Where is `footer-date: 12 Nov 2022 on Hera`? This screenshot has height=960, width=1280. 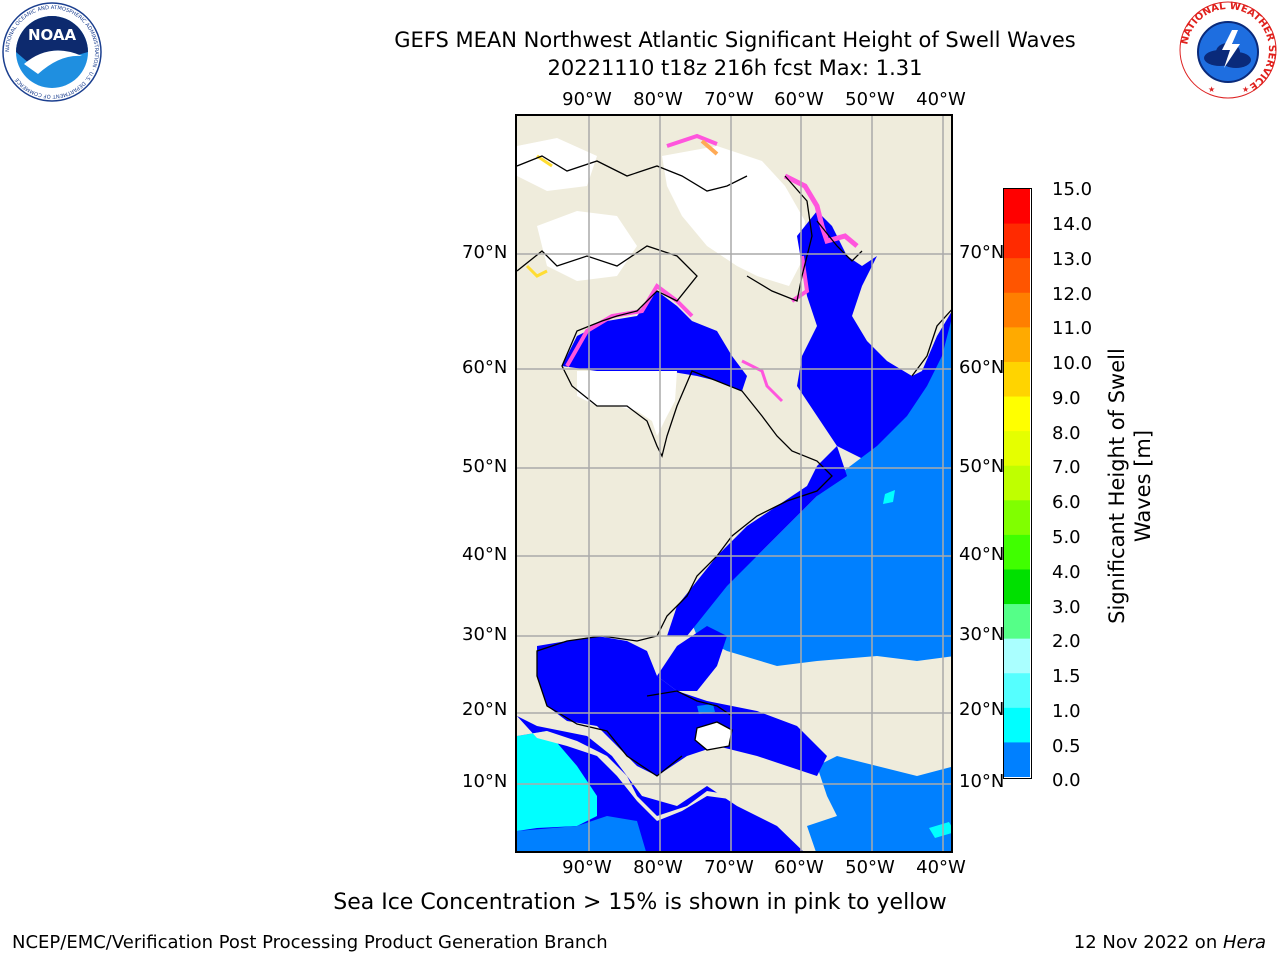 footer-date: 12 Nov 2022 on Hera is located at coordinates (1170, 942).